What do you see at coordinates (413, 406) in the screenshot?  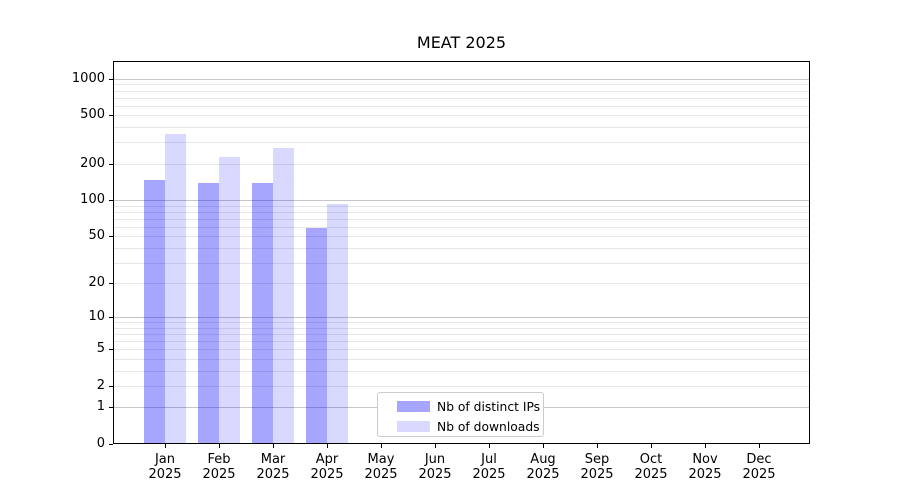 I see `legend-swatch-ips` at bounding box center [413, 406].